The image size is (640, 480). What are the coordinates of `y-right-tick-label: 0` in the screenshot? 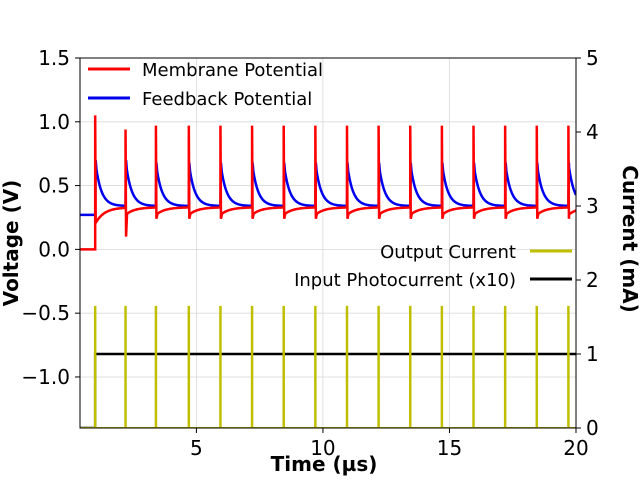 It's located at (592, 428).